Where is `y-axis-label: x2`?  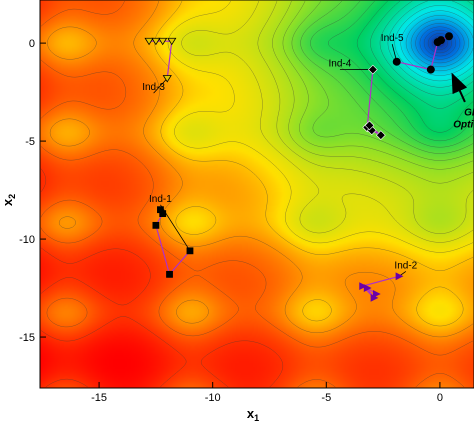
y-axis-label: x2 is located at coordinates (8, 200).